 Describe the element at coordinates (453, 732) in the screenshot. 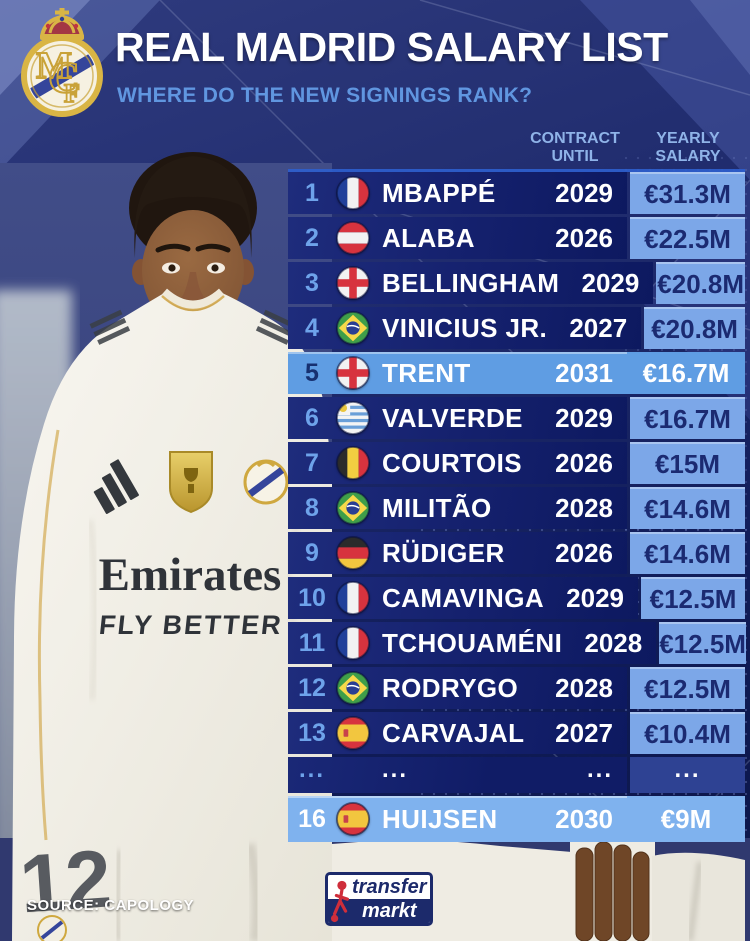

I see `player-name: CARVAJAL` at that location.